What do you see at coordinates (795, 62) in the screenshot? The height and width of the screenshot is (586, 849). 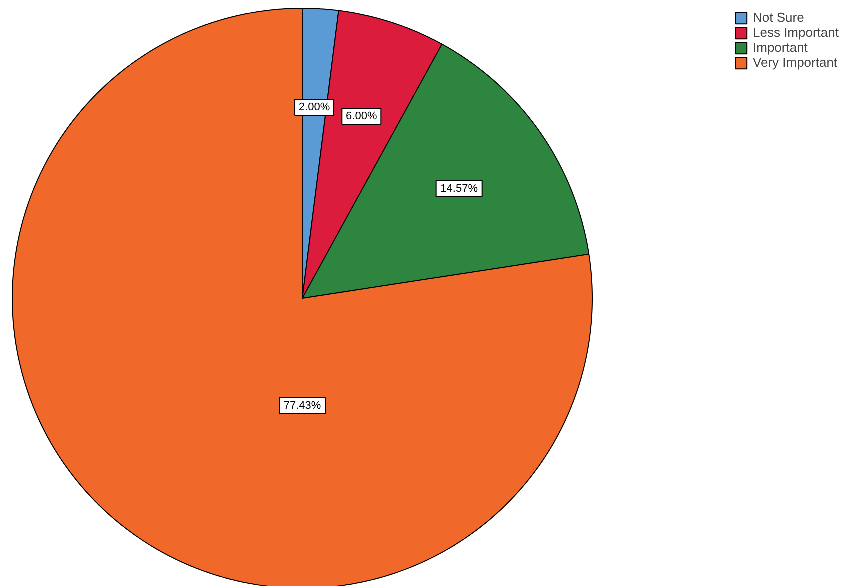 I see `legend-label: Very Important` at bounding box center [795, 62].